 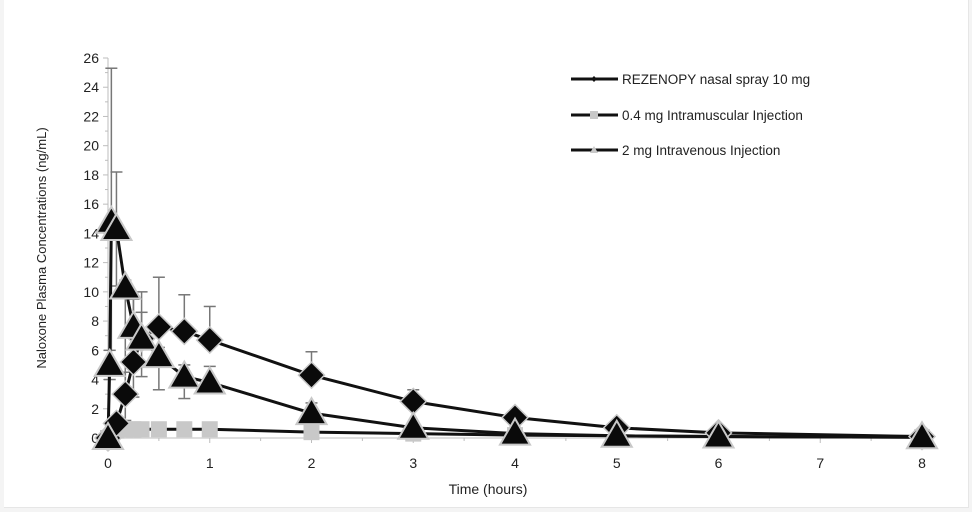 What do you see at coordinates (413, 463) in the screenshot?
I see `x-tick-label: 3` at bounding box center [413, 463].